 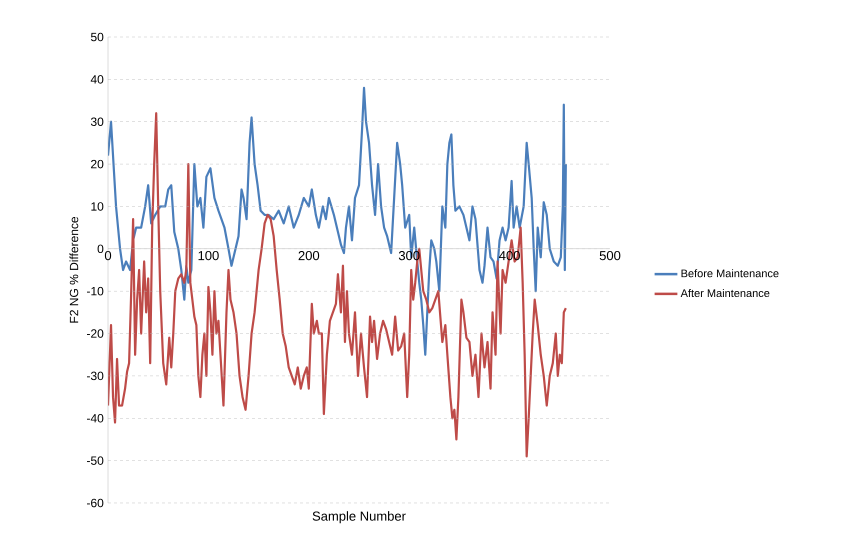 What do you see at coordinates (97, 206) in the screenshot?
I see `y-tick-label: 10` at bounding box center [97, 206].